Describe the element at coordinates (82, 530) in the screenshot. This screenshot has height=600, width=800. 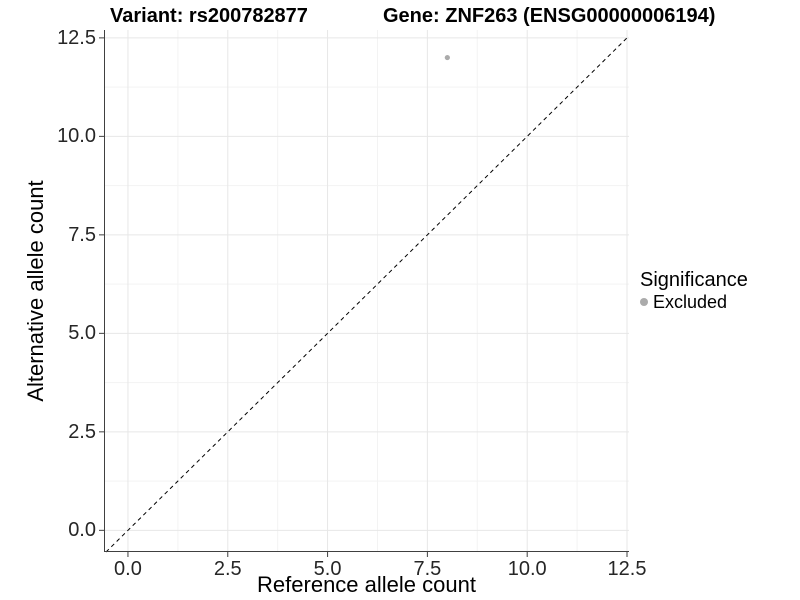
I see `y-tick-label: 0.0` at that location.